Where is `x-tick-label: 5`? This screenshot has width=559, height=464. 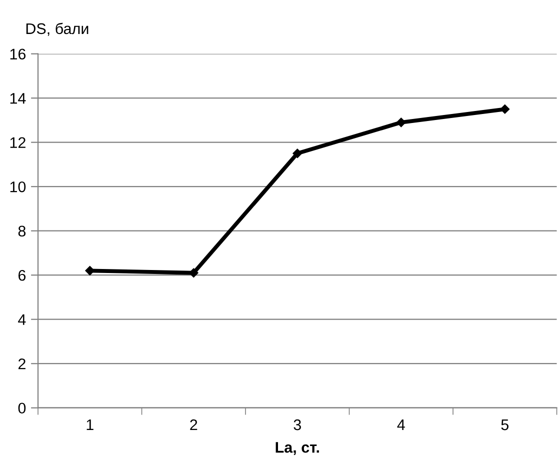 x-tick-label: 5 is located at coordinates (504, 425).